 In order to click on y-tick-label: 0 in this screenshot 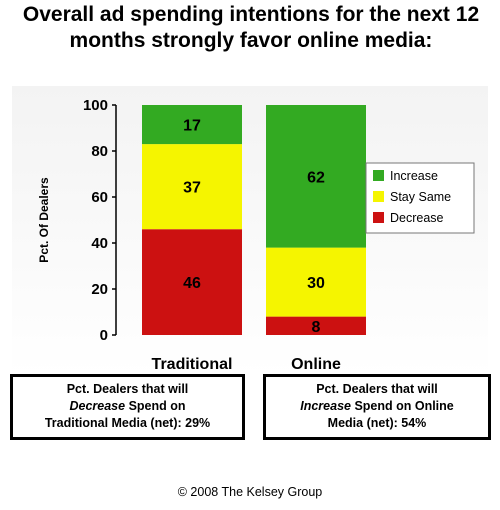, I will do `click(104, 335)`.